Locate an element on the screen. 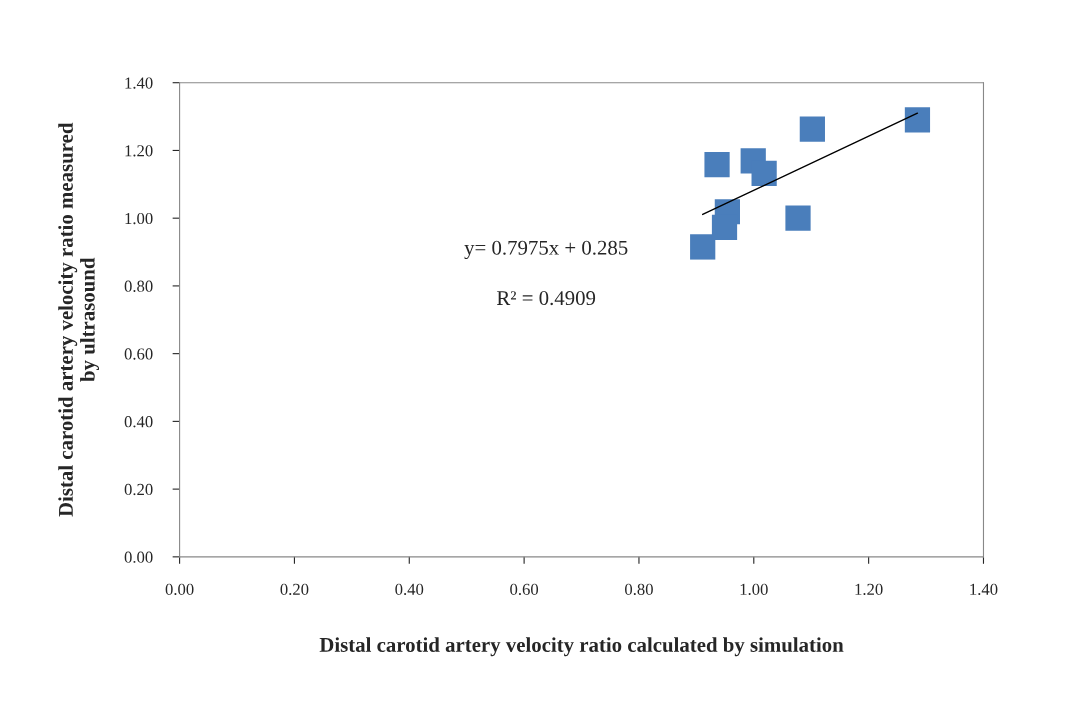 The image size is (1069, 713). y-tick-label: 1.40 is located at coordinates (139, 83).